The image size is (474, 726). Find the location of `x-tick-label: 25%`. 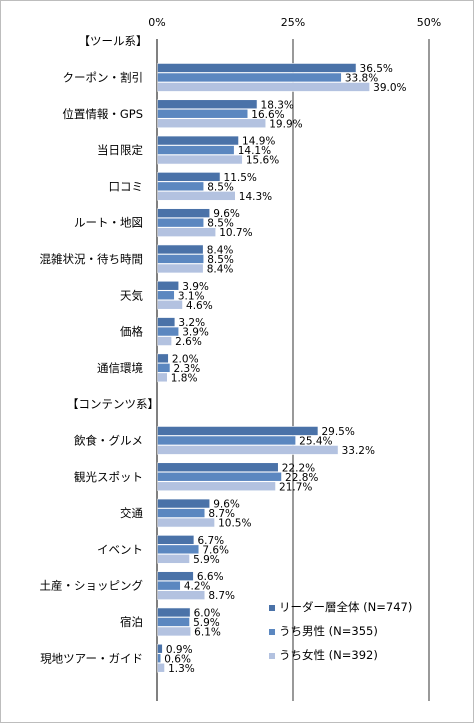

x-tick-label: 25% is located at coordinates (293, 22).